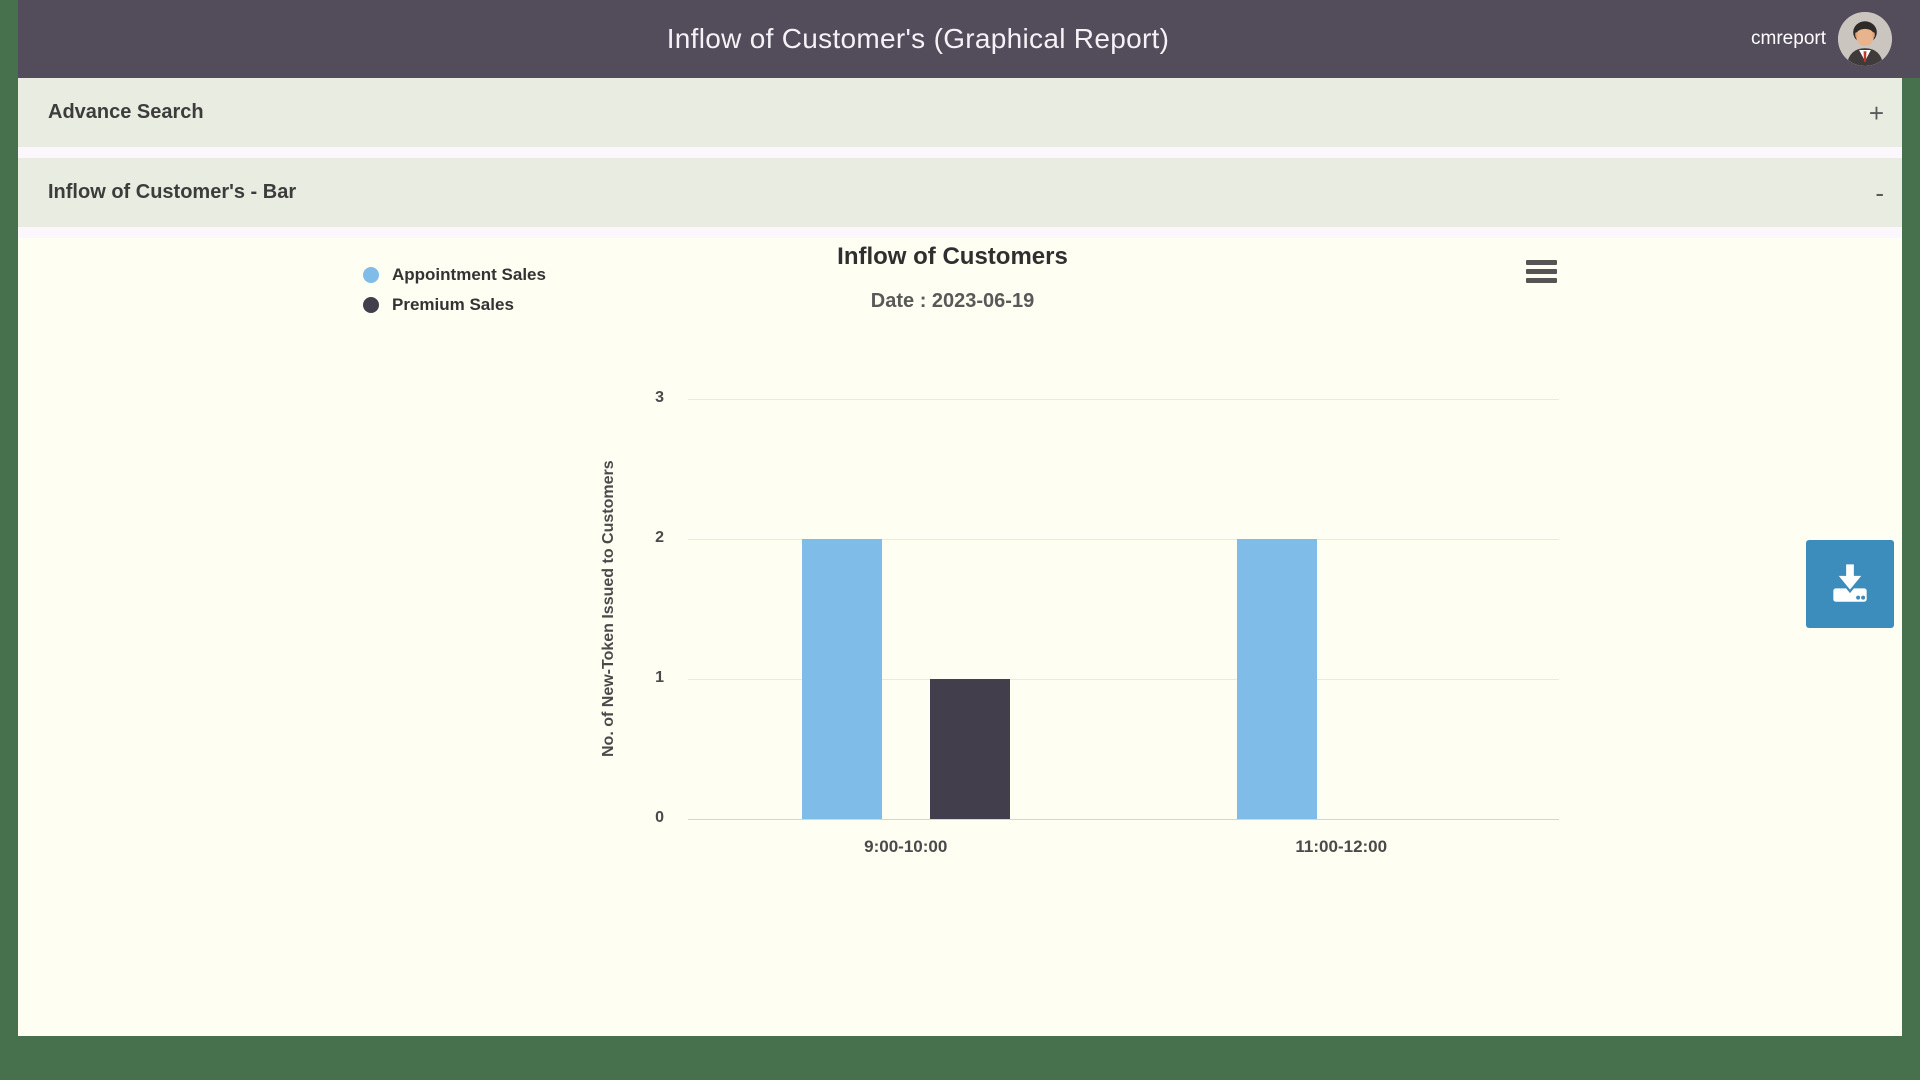  Describe the element at coordinates (659, 537) in the screenshot. I see `y-axis-tick-label: 2` at that location.